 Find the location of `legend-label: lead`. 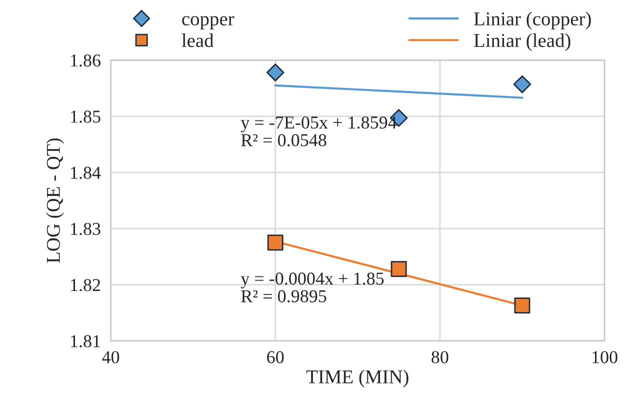

legend-label: lead is located at coordinates (198, 40).